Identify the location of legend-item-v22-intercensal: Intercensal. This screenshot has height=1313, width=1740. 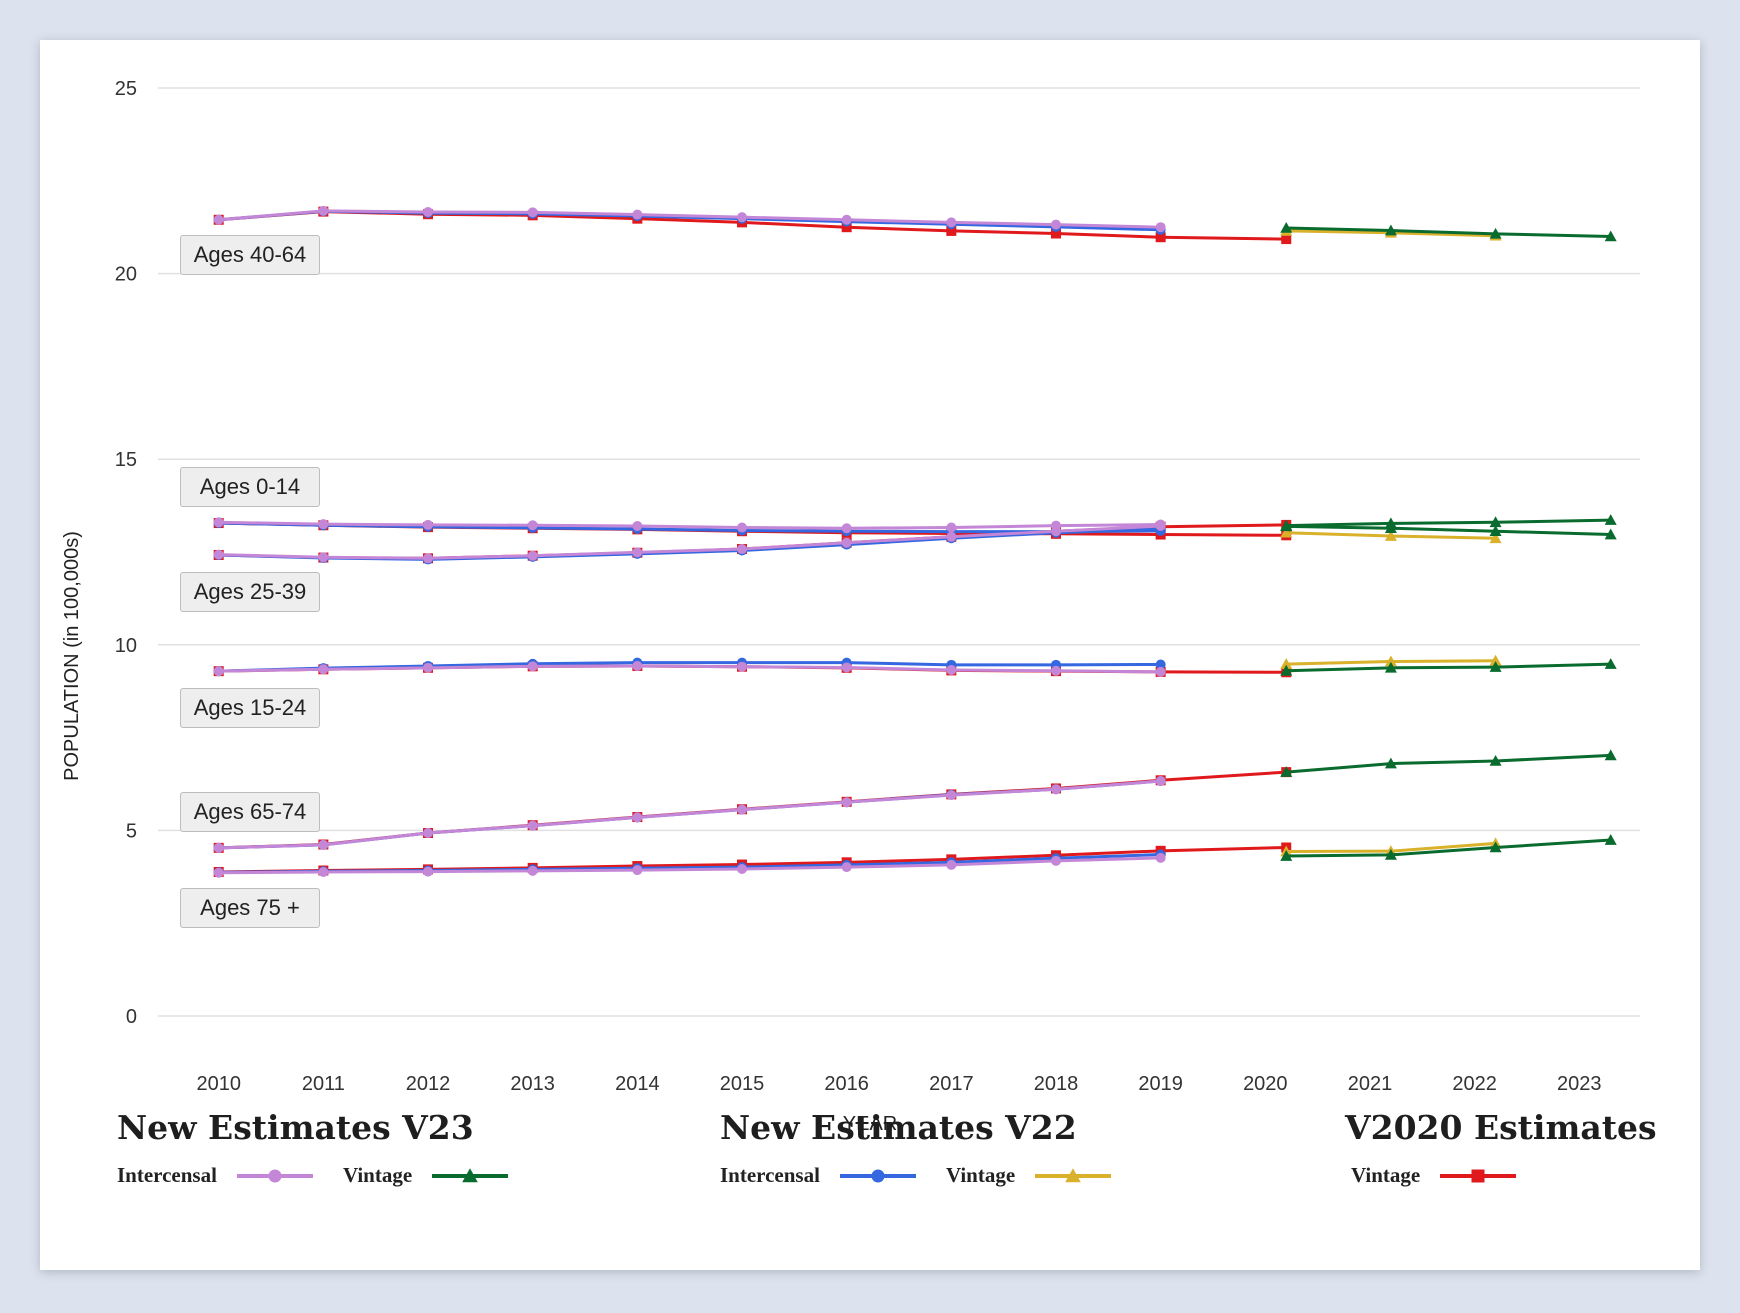
(819, 1175).